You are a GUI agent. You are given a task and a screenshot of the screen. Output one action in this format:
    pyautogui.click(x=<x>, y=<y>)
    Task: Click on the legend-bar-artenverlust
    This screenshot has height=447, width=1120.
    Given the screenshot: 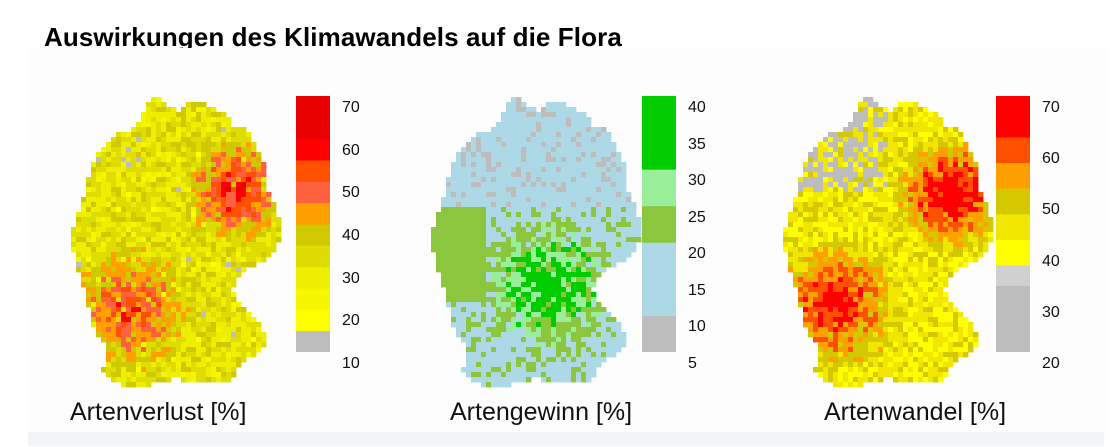 What is the action you would take?
    pyautogui.click(x=313, y=224)
    